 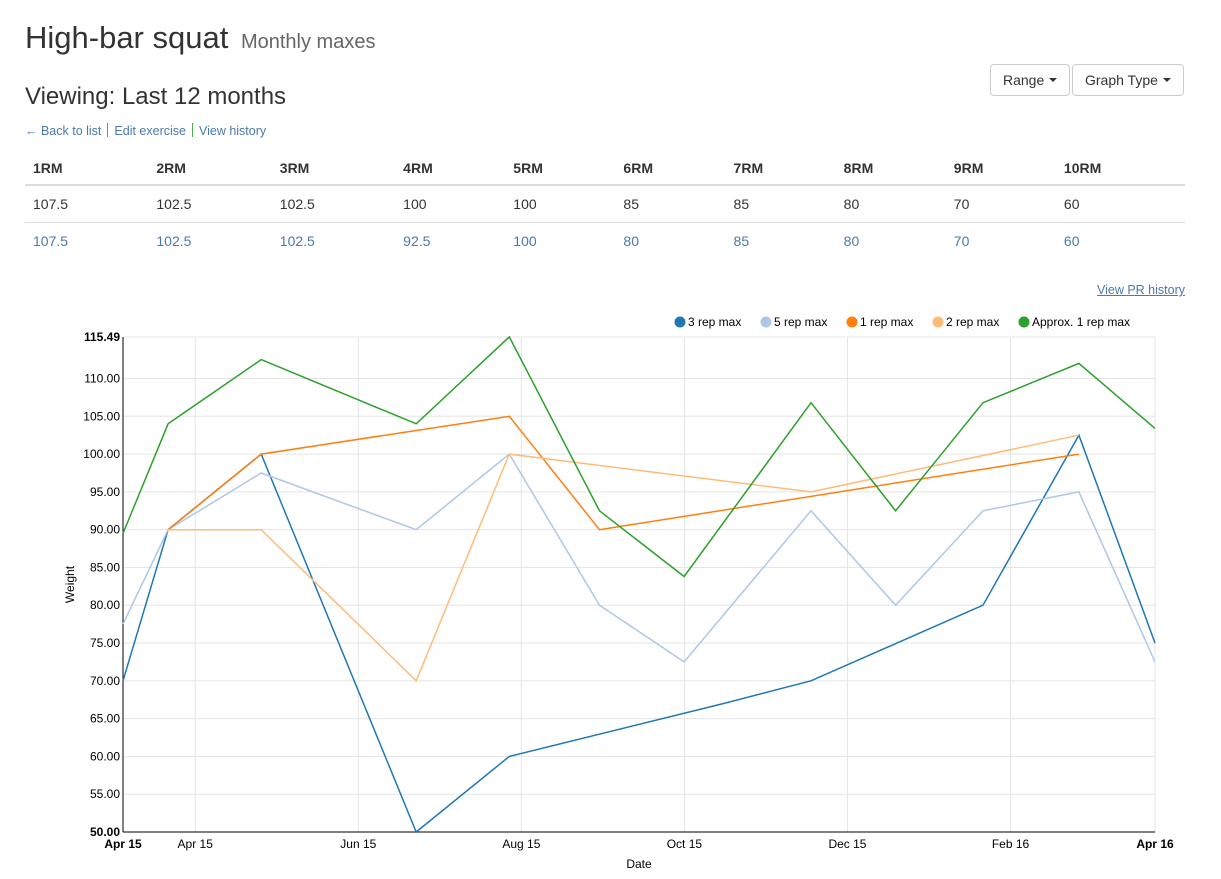 What do you see at coordinates (890, 203) in the screenshot?
I see `table-cell: 80` at bounding box center [890, 203].